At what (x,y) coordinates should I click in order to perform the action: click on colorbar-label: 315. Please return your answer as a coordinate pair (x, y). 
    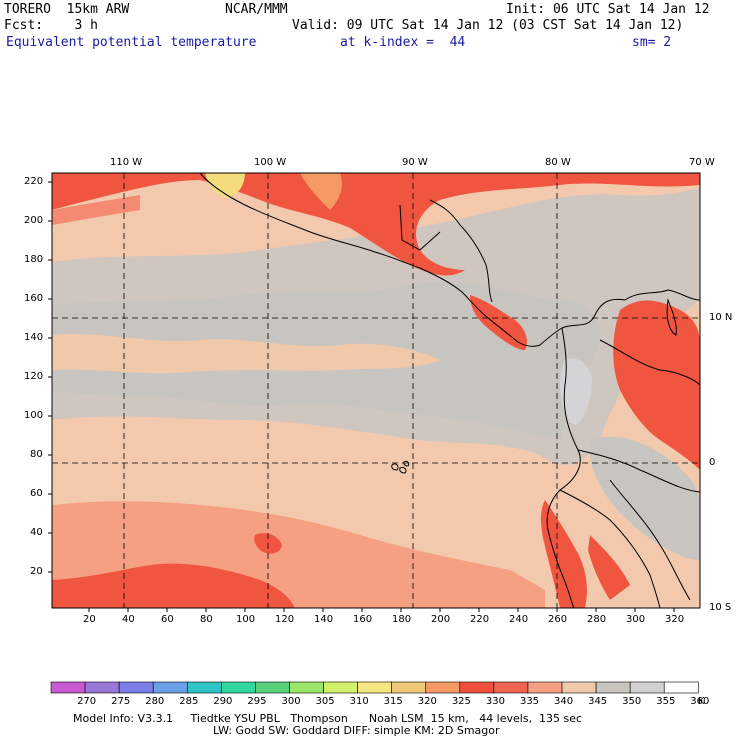
    Looking at the image, I should click on (393, 701).